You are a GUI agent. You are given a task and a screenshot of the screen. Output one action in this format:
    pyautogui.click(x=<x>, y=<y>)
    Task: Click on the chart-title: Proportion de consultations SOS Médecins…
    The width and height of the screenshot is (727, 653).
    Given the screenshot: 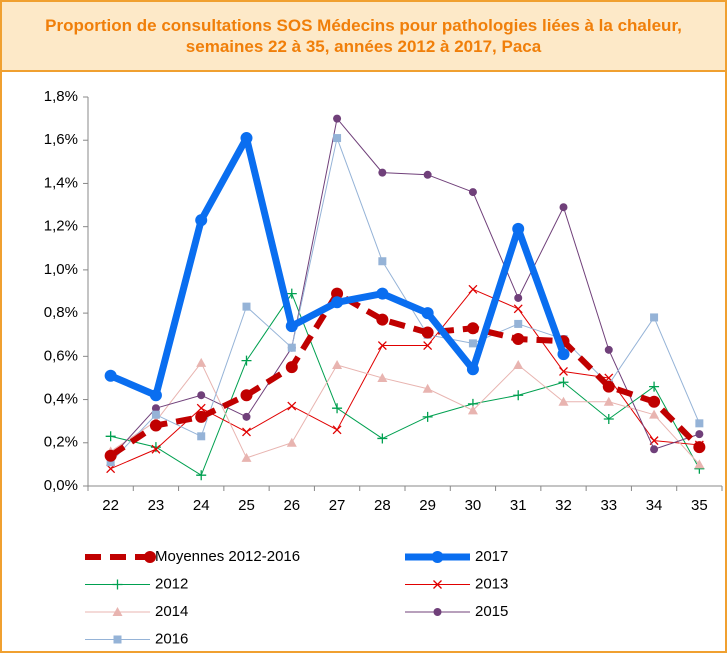 What is the action you would take?
    pyautogui.click(x=363, y=36)
    